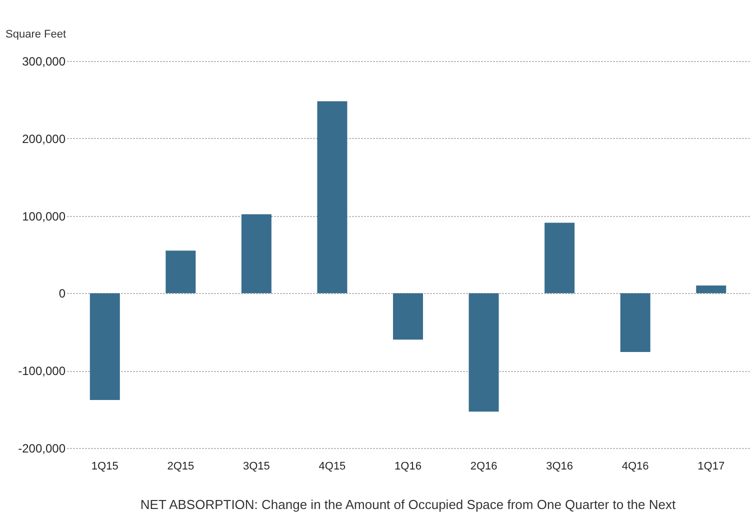 This screenshot has height=522, width=751. What do you see at coordinates (44, 216) in the screenshot?
I see `y-tick-label: 100,000` at bounding box center [44, 216].